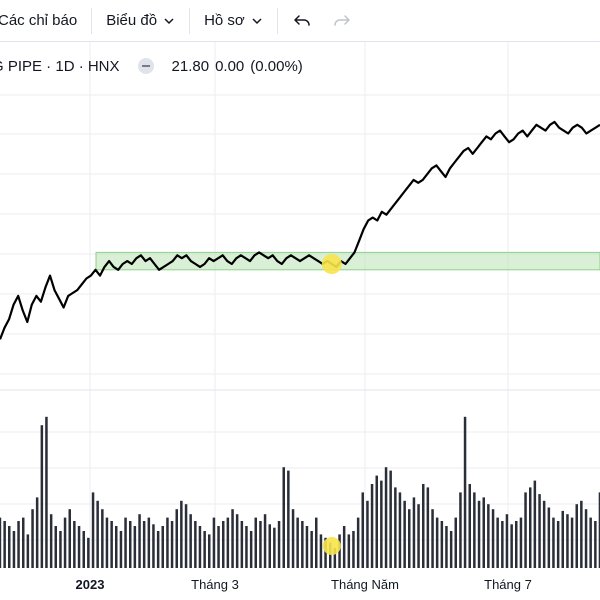 This screenshot has width=600, height=600. Describe the element at coordinates (145, 66) in the screenshot. I see `collapse-icon` at that location.